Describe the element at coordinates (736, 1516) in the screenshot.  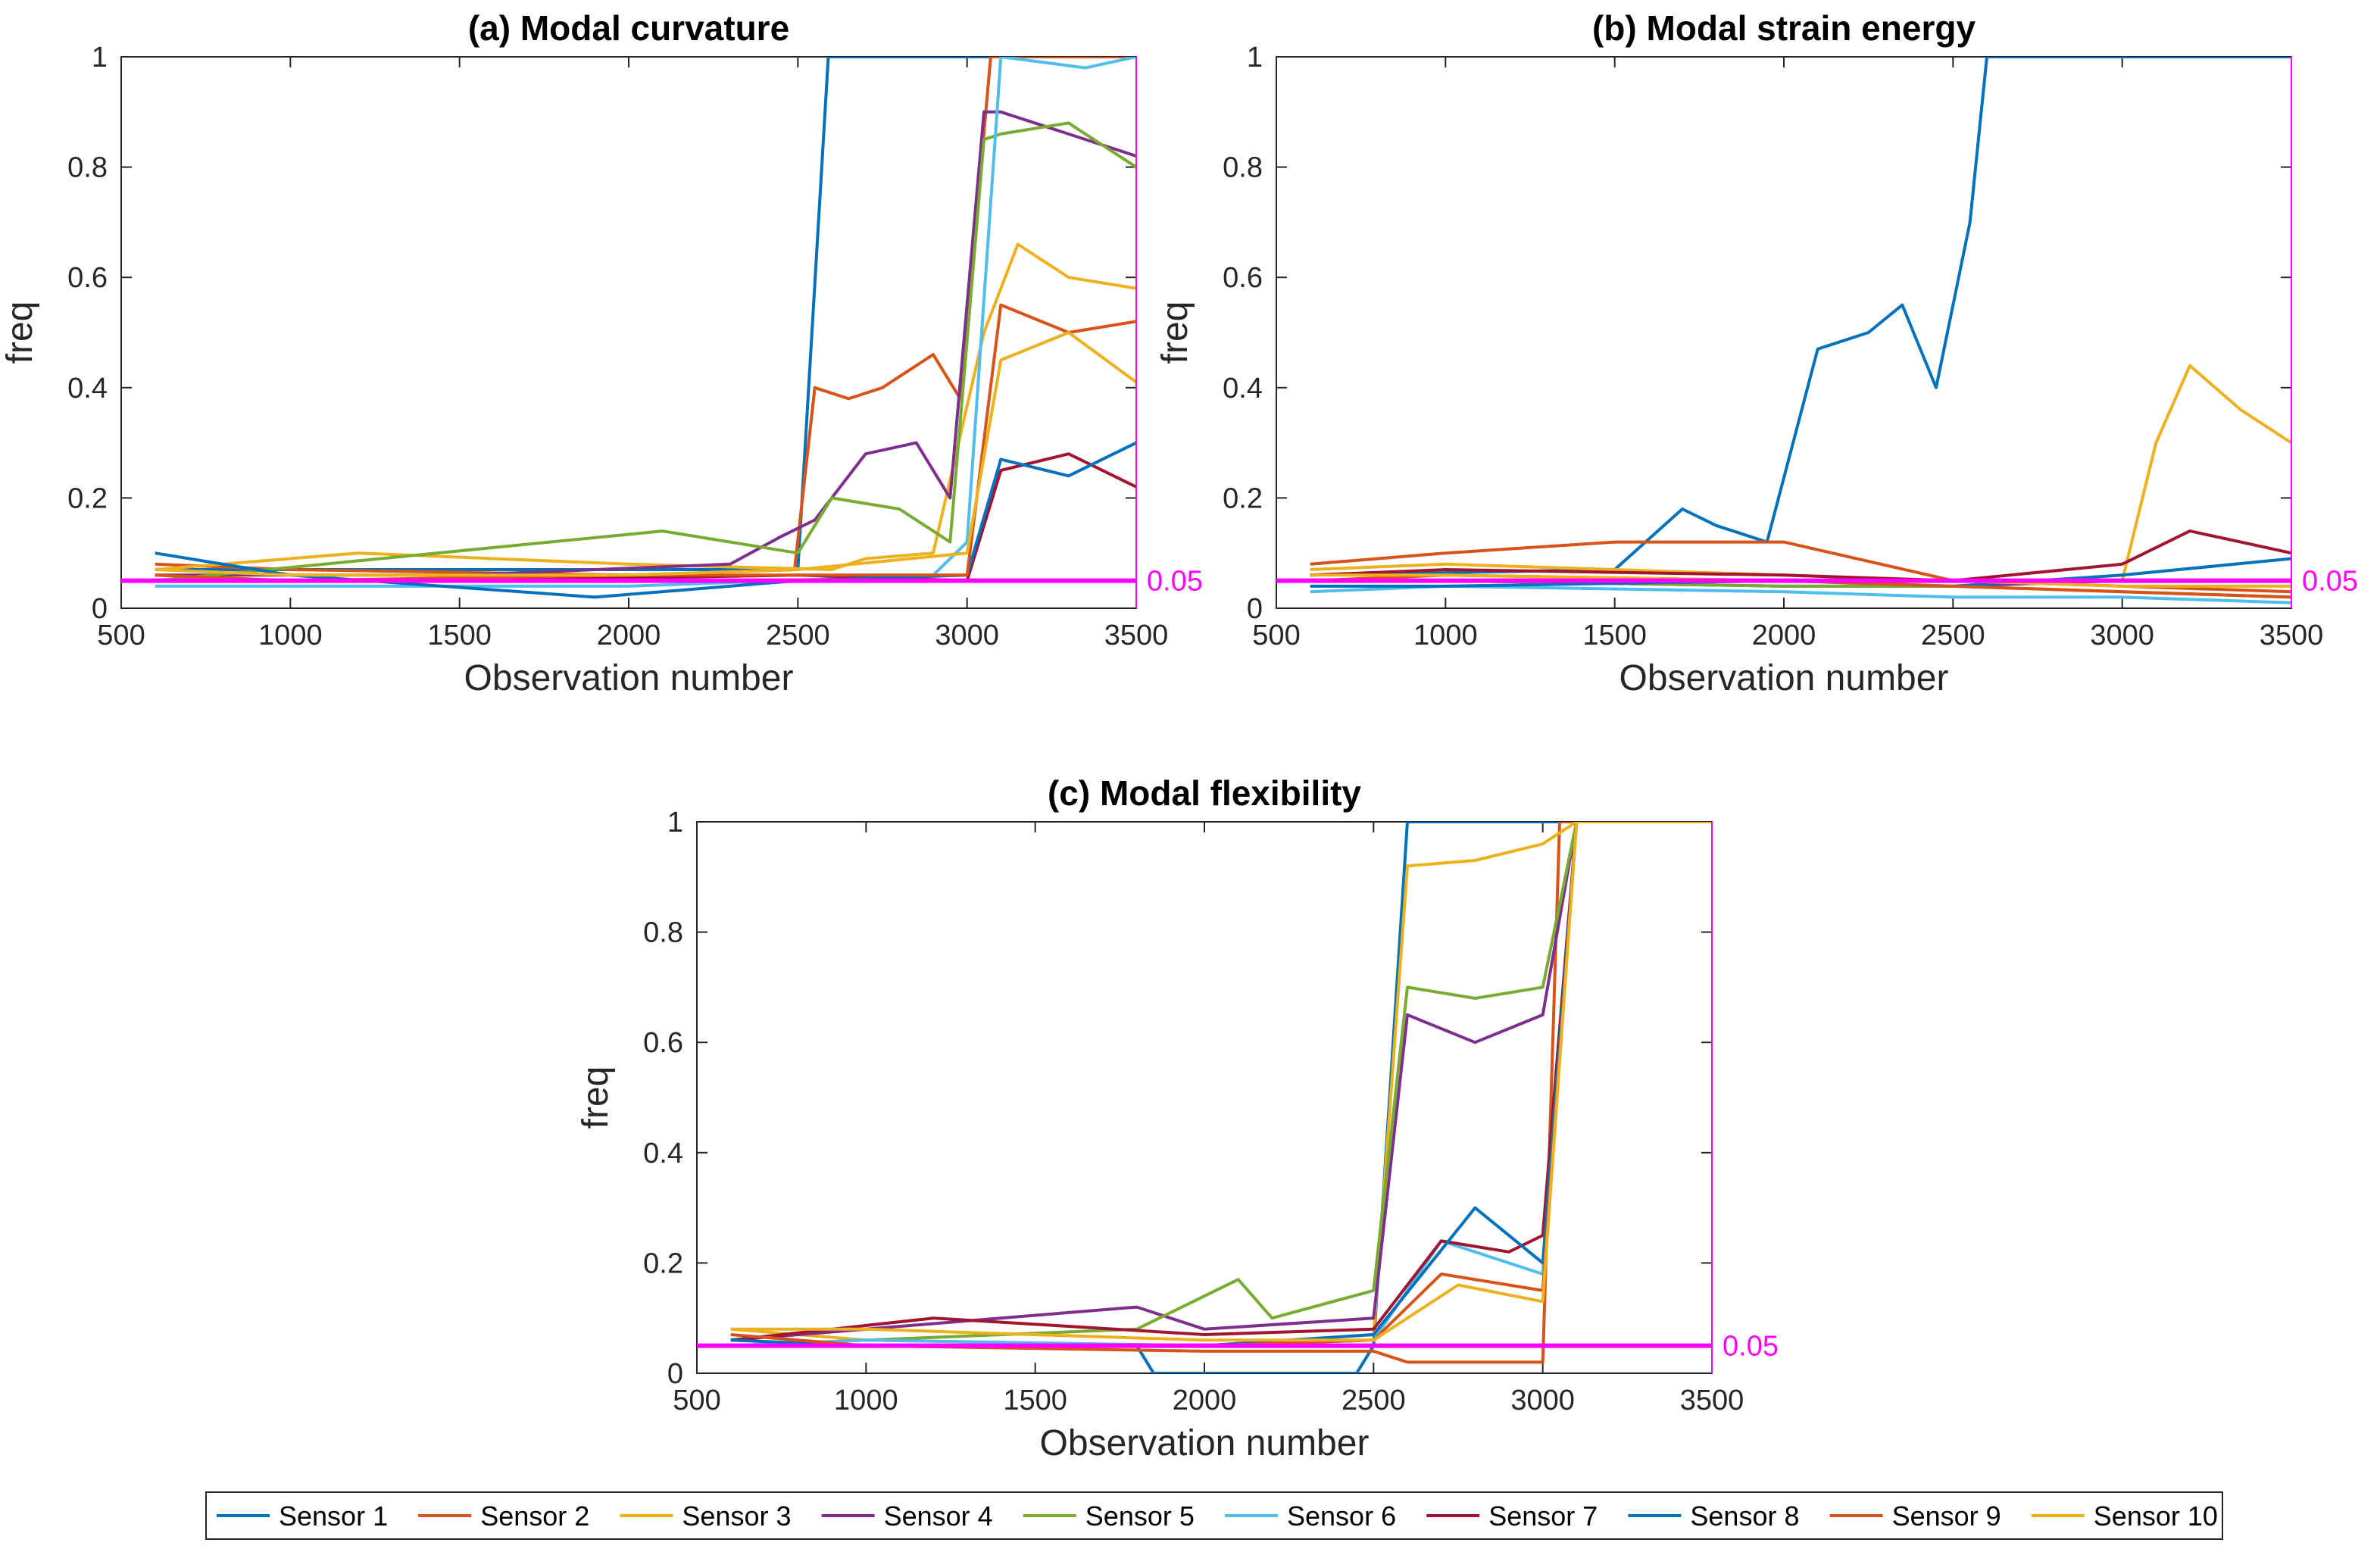
I see `legend-label-sensor-3: Sensor 3` at that location.